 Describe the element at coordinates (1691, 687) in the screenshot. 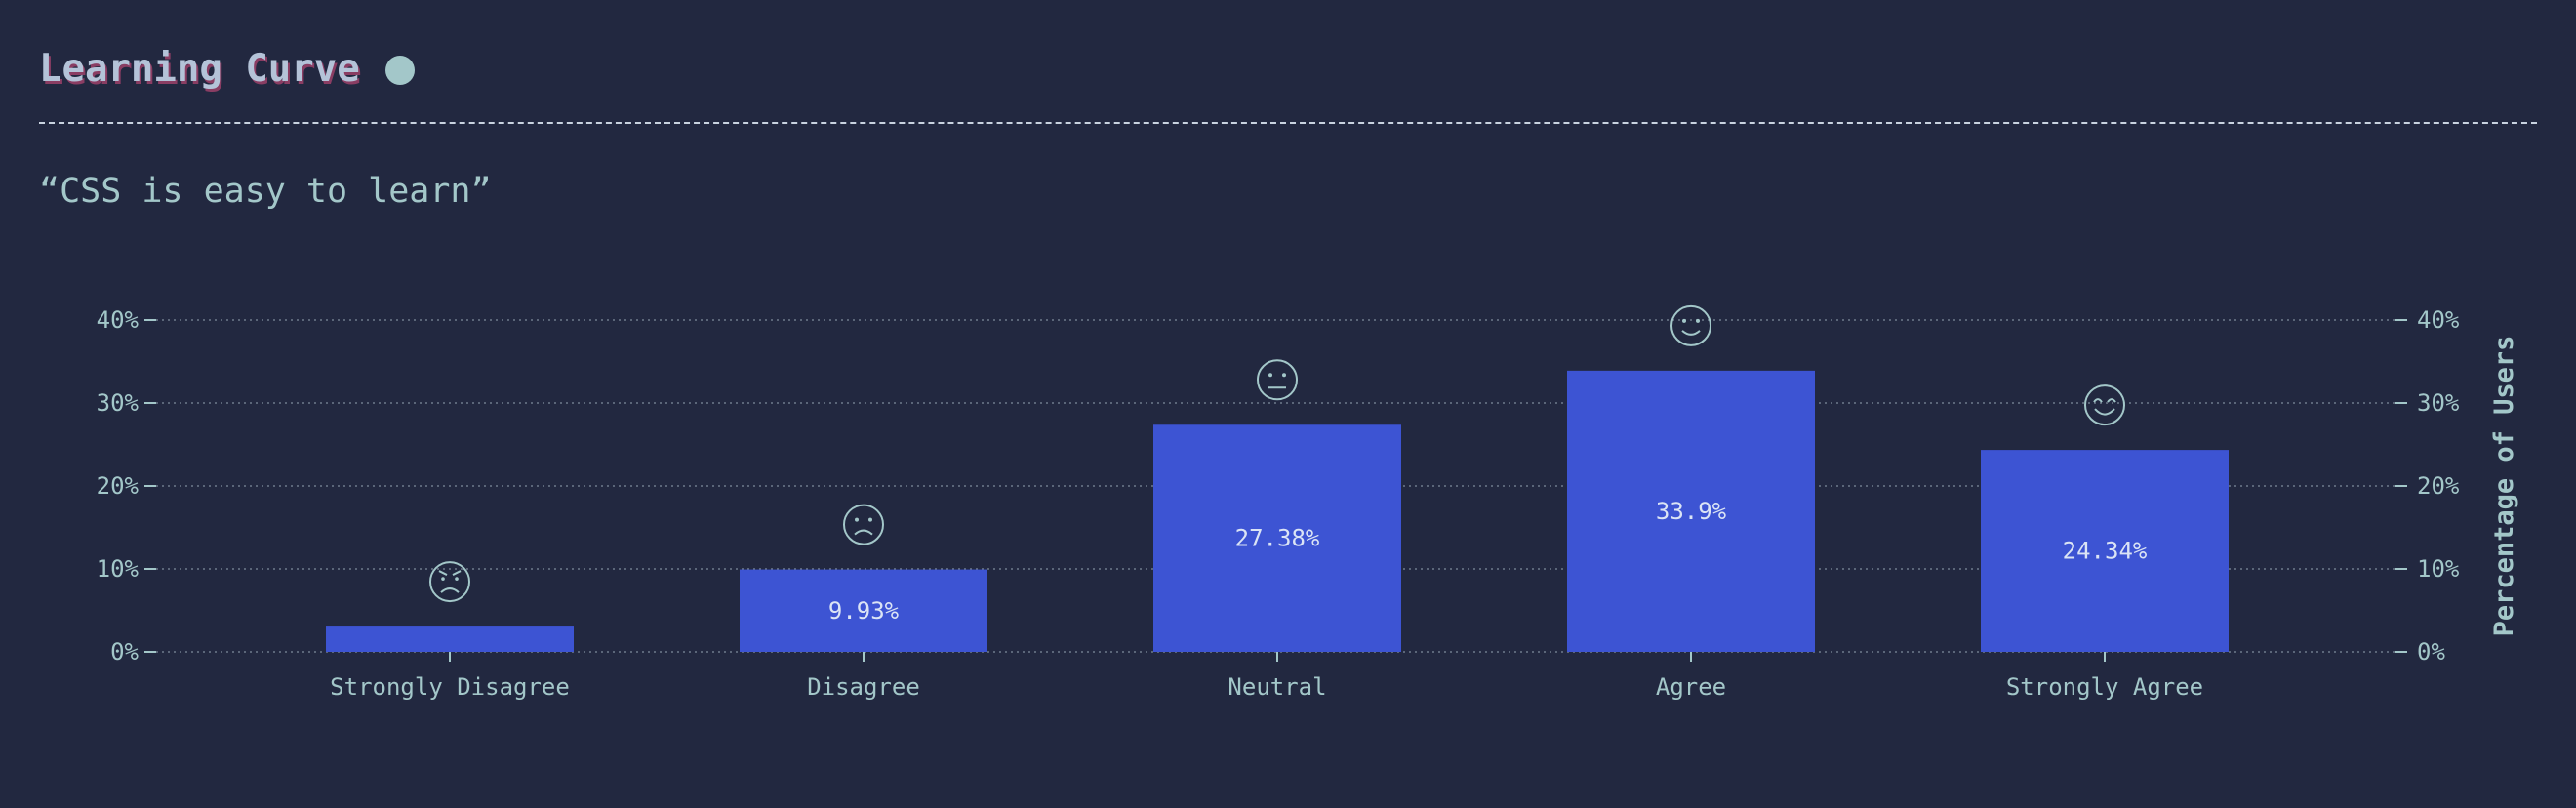

I see `x-tick-label: Agree` at that location.